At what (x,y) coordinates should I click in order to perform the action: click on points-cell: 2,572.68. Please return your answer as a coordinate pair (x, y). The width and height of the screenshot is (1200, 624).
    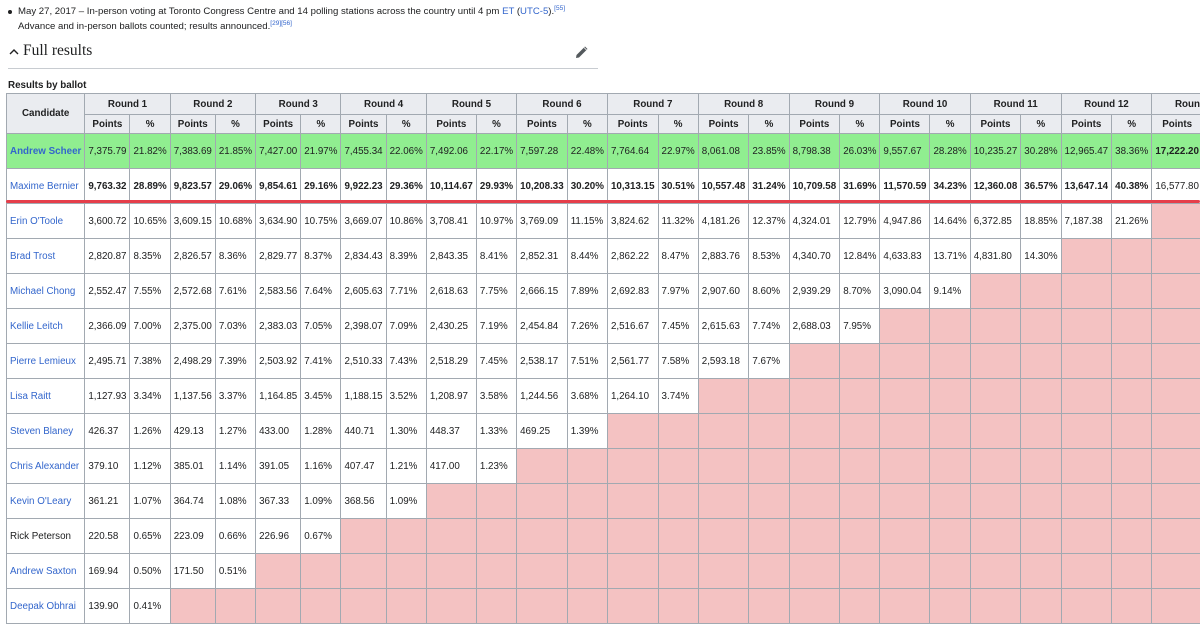
    Looking at the image, I should click on (192, 291).